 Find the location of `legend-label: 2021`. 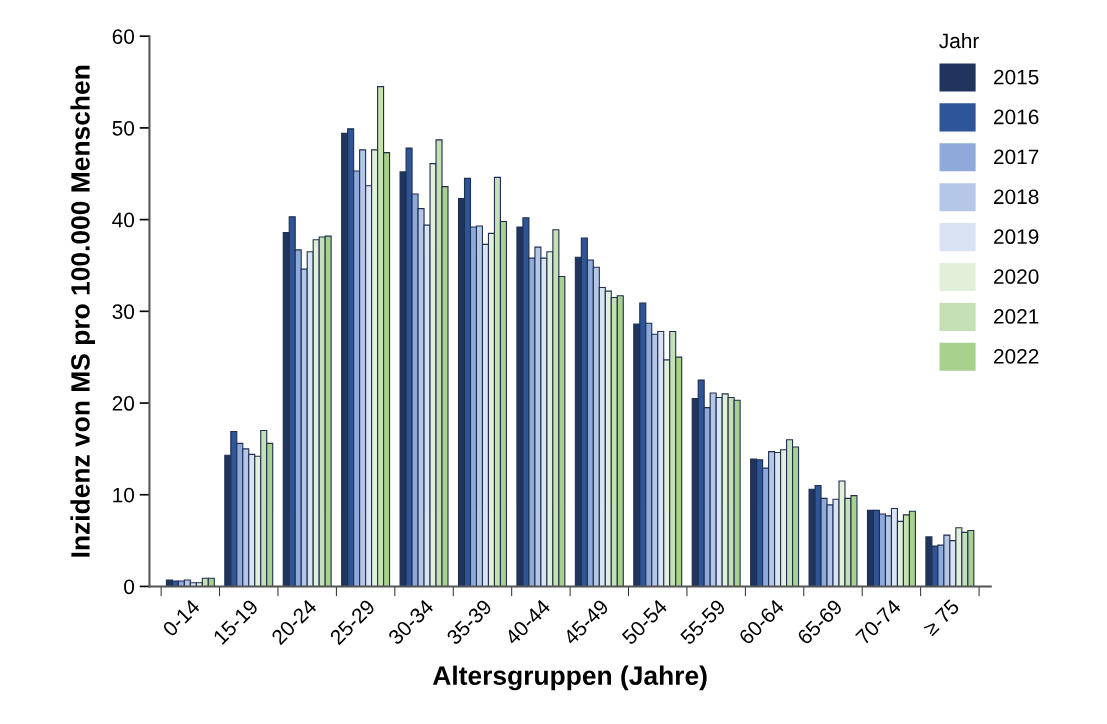

legend-label: 2021 is located at coordinates (1016, 316).